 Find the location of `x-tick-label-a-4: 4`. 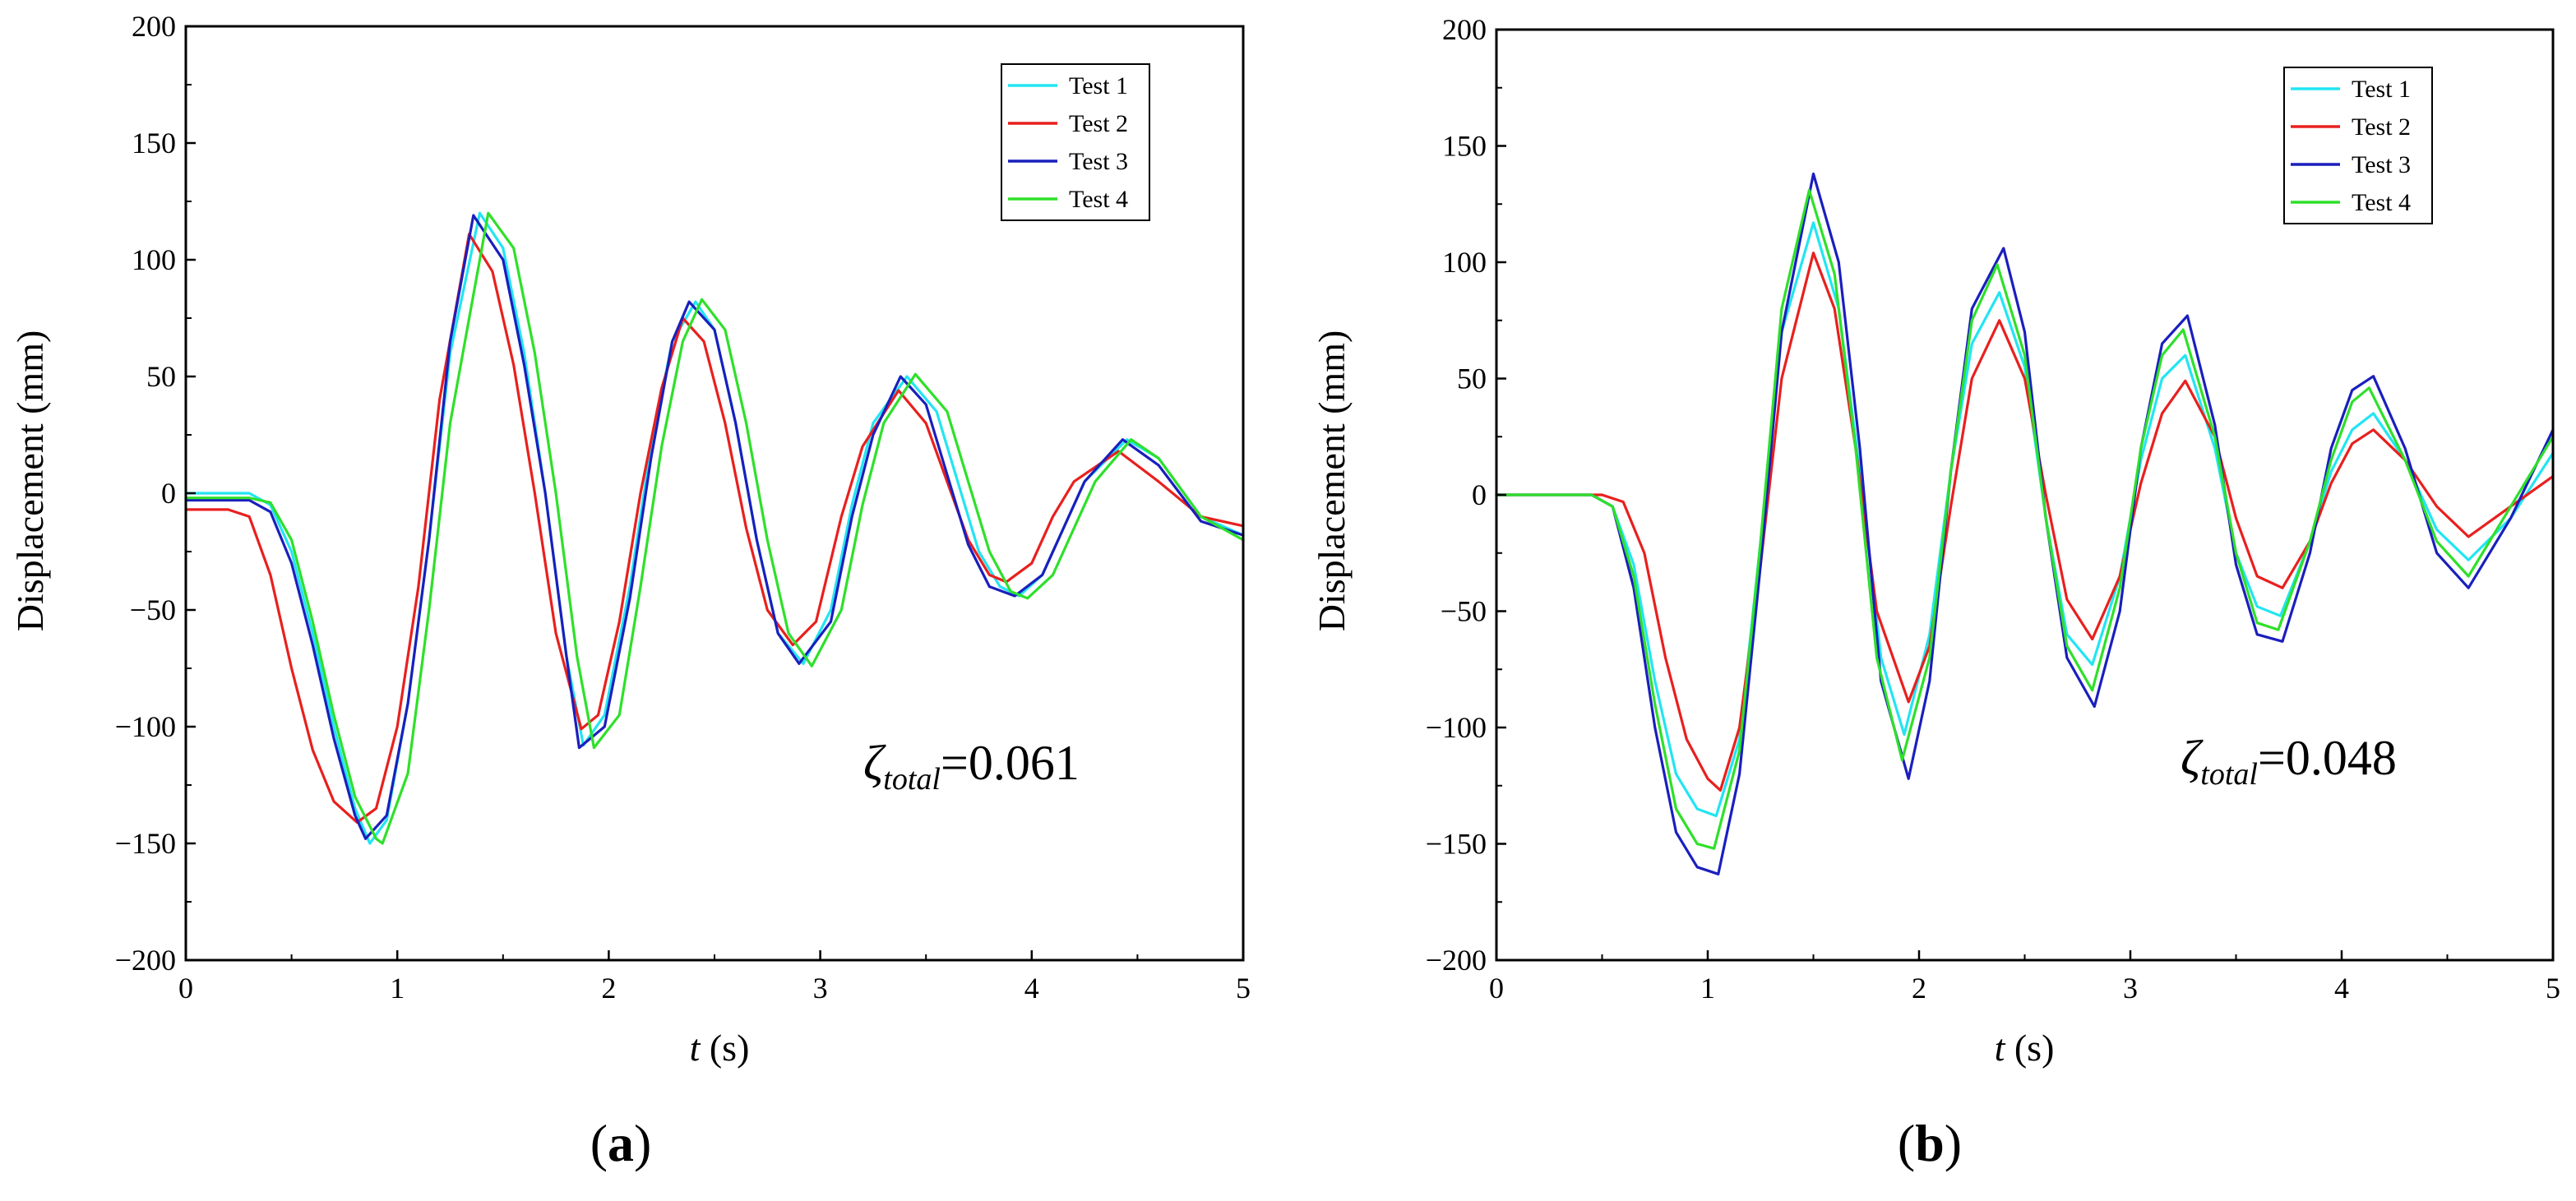

x-tick-label-a-4: 4 is located at coordinates (1031, 988).